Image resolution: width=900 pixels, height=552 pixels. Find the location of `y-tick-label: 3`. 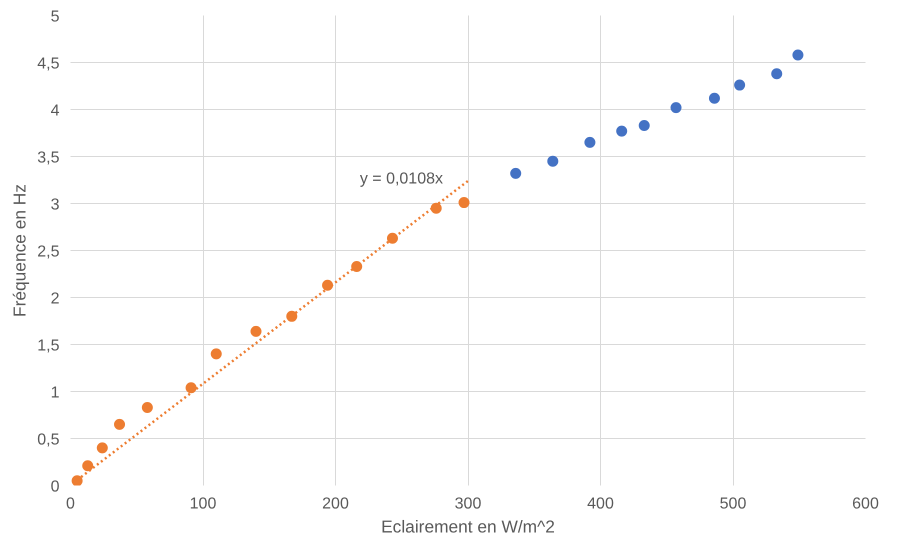

y-tick-label: 3 is located at coordinates (55, 205).